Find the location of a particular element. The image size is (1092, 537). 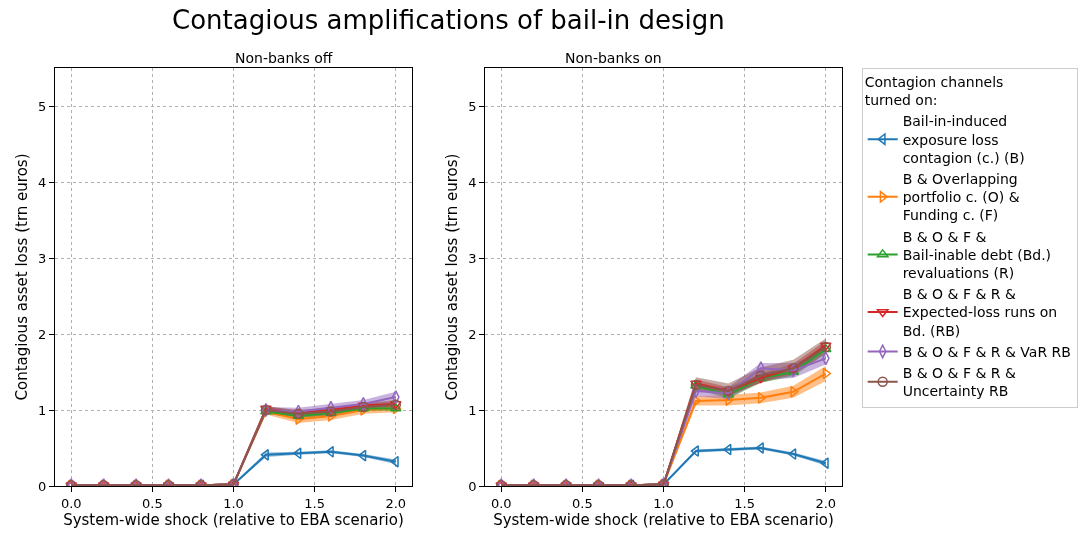

chart-subtitle: Non-banks off is located at coordinates (284, 58).